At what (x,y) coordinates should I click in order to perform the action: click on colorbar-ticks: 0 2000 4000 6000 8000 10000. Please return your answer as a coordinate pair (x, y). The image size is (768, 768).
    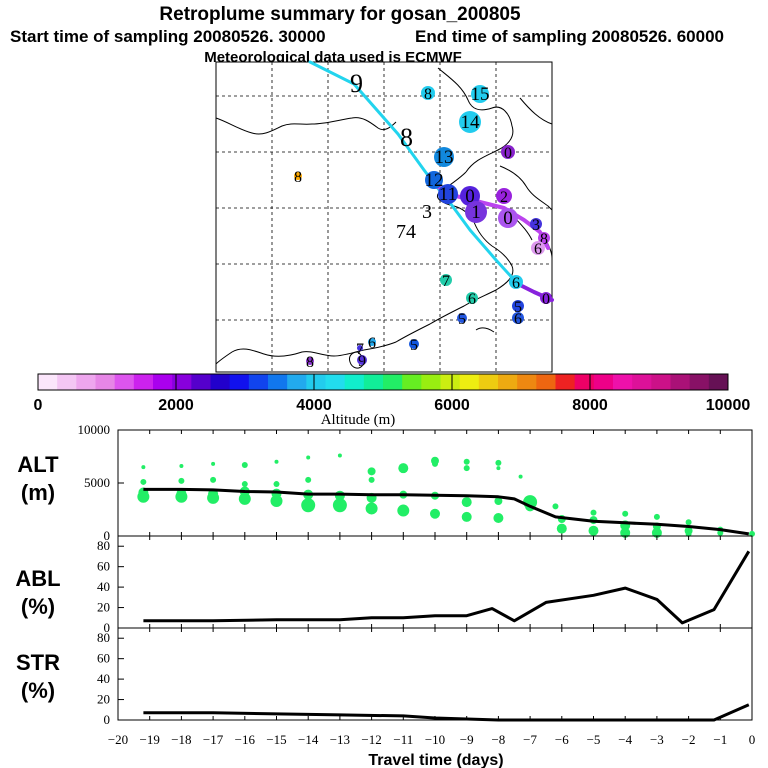
    Looking at the image, I should click on (392, 394).